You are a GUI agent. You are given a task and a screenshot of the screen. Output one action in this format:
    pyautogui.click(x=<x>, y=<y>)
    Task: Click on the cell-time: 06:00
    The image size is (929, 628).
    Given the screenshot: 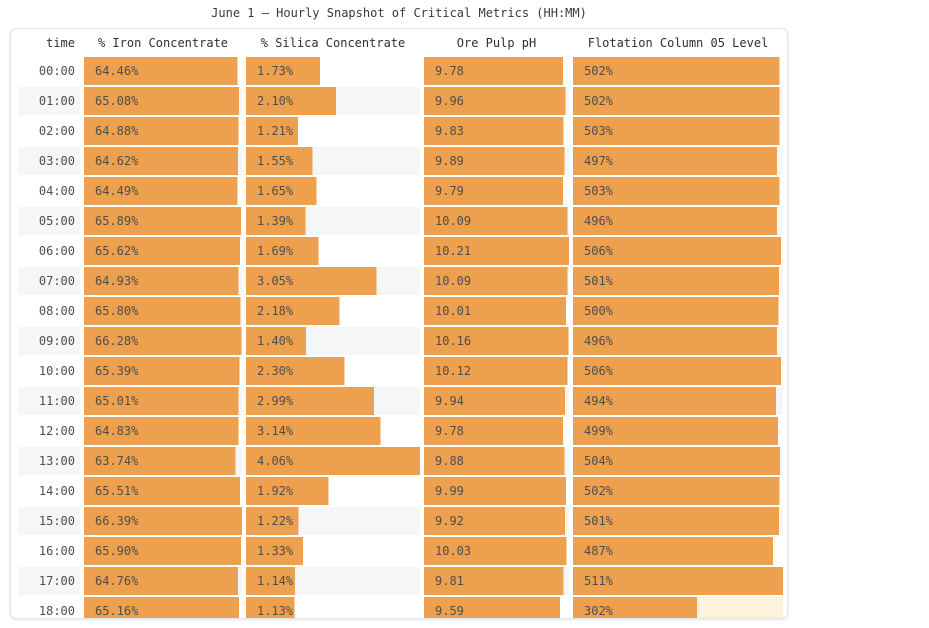 What is the action you would take?
    pyautogui.click(x=56, y=251)
    